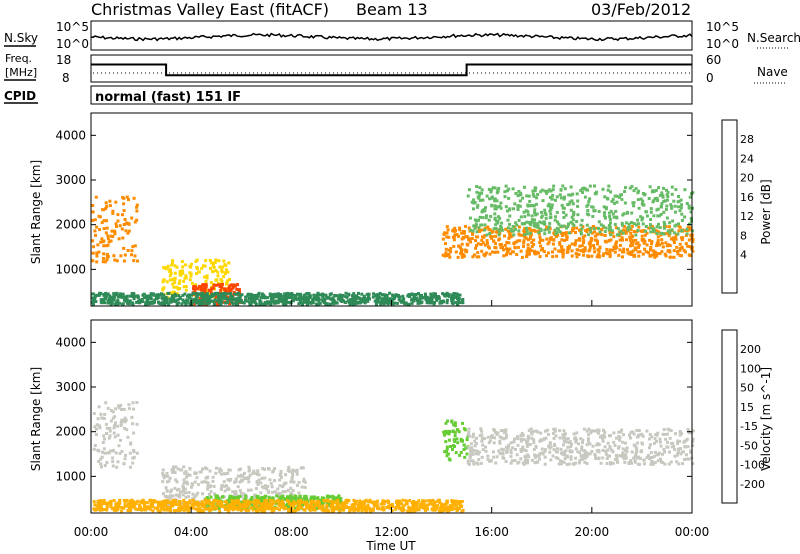  I want to click on y-tick-label: 3000, so click(70, 387).